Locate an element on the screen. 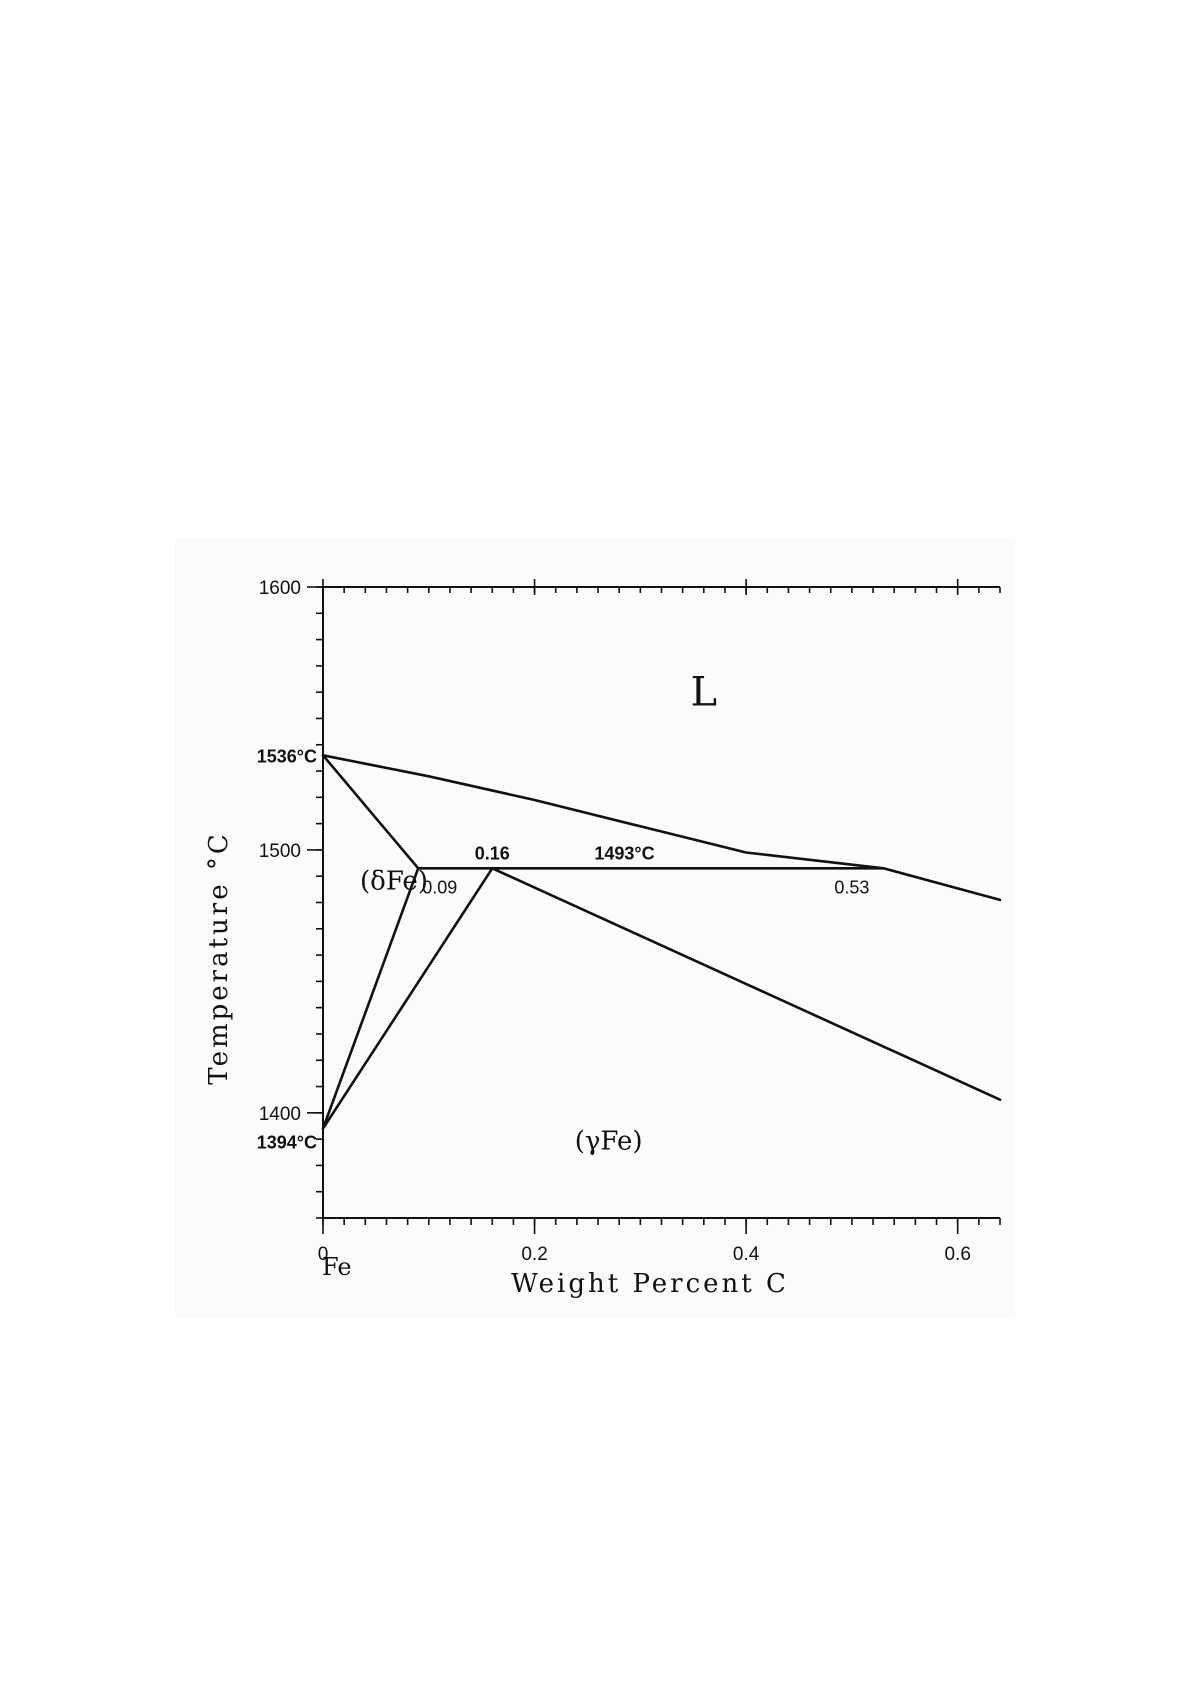  point-annotation: 0.09 is located at coordinates (439, 887).